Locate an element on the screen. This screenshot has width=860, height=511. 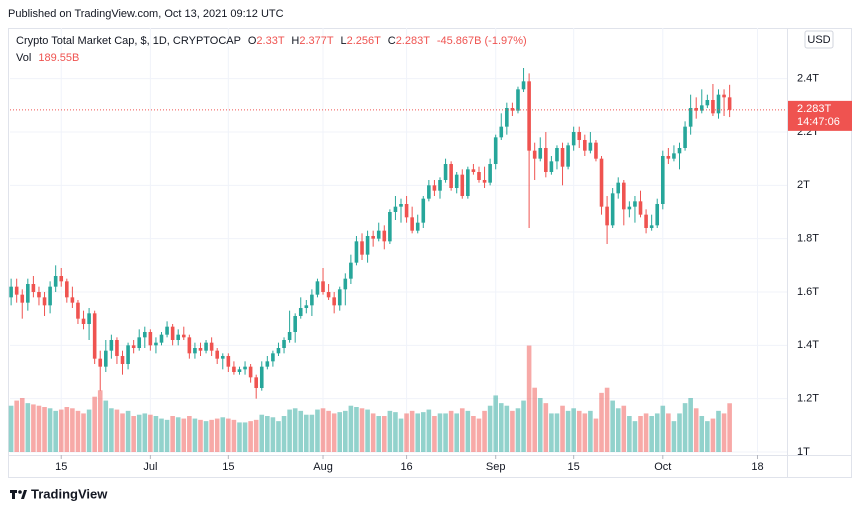
logo is located at coordinates (18, 494).